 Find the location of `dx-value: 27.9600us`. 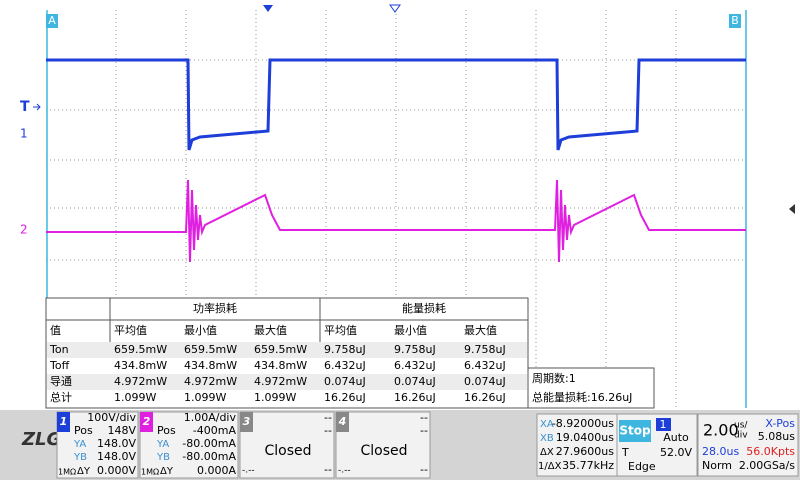

dx-value: 27.9600us is located at coordinates (585, 451).